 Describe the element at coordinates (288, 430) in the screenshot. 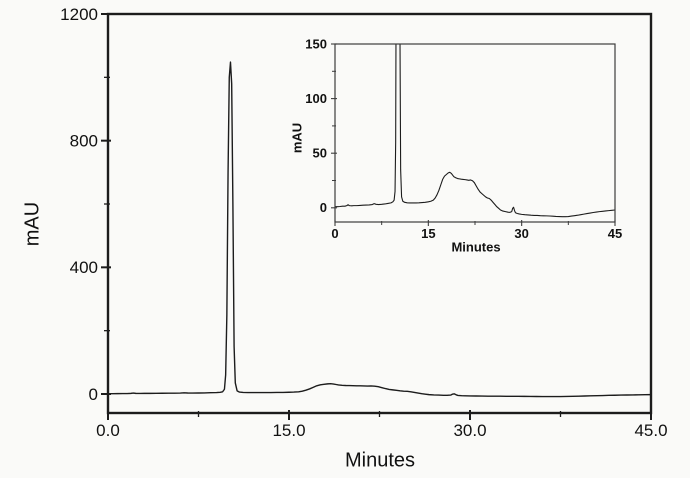

I see `main-x-tick-label: 15.0` at that location.